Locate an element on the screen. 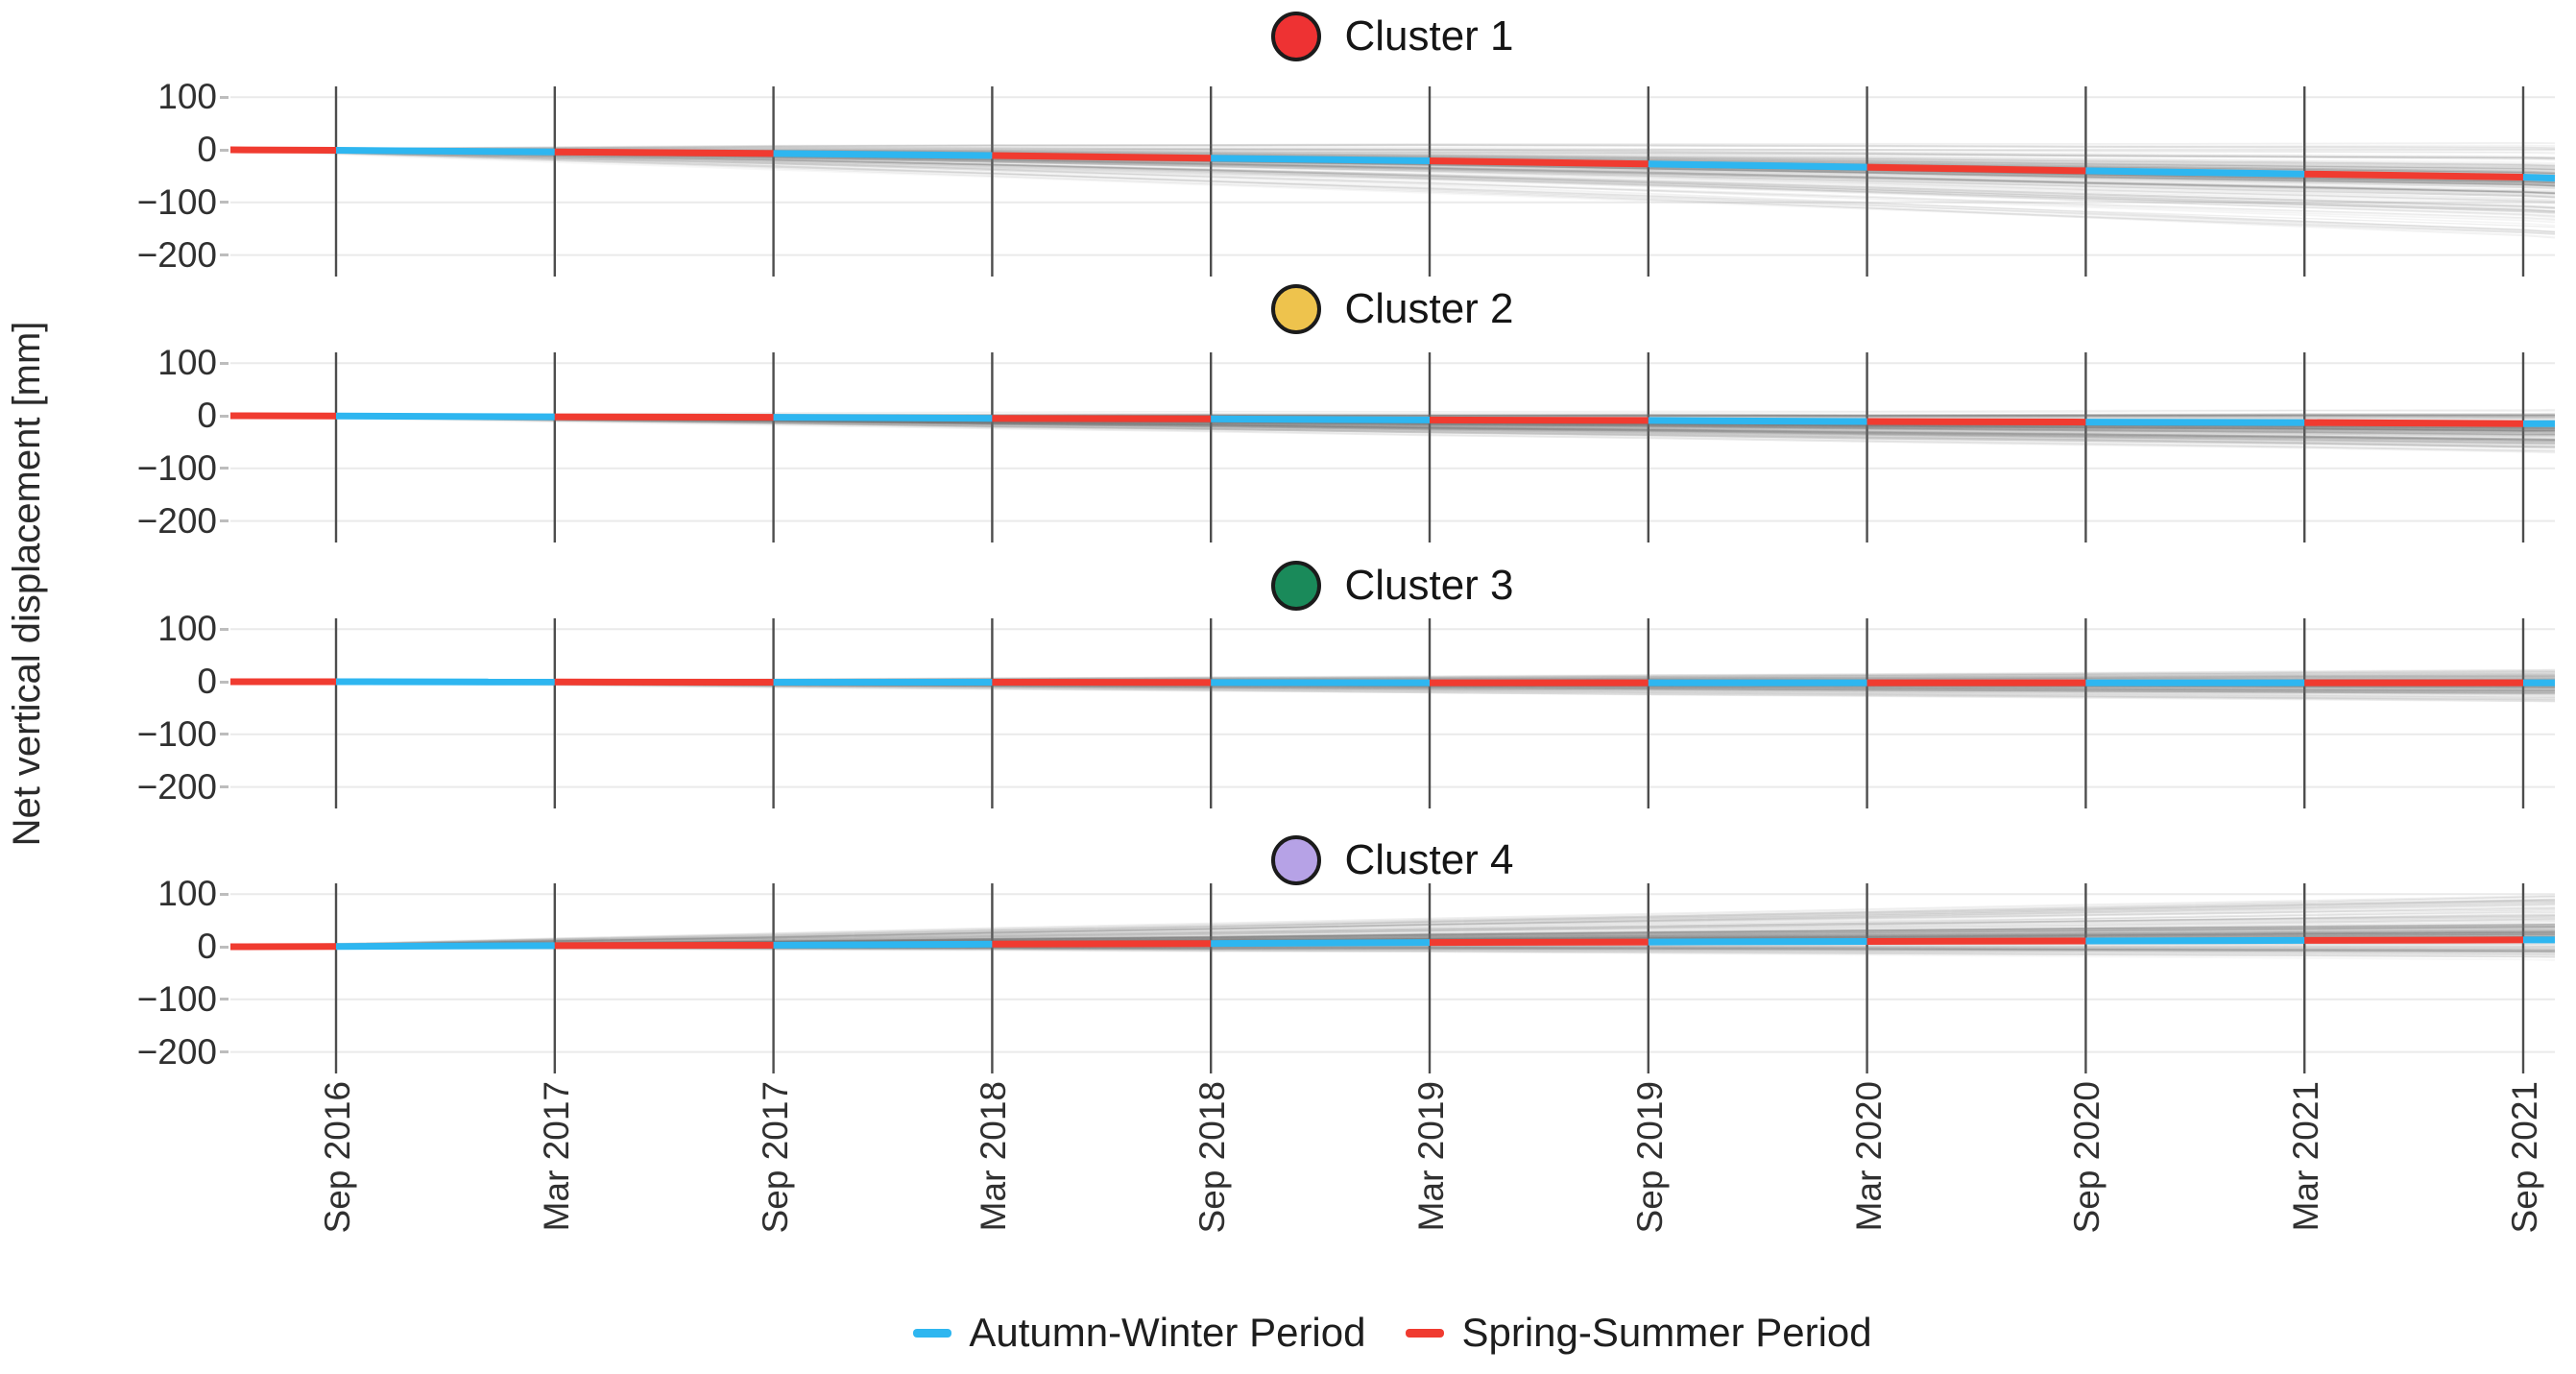 This screenshot has width=2576, height=1374. x-tick-label: Mar 2018 is located at coordinates (994, 1156).